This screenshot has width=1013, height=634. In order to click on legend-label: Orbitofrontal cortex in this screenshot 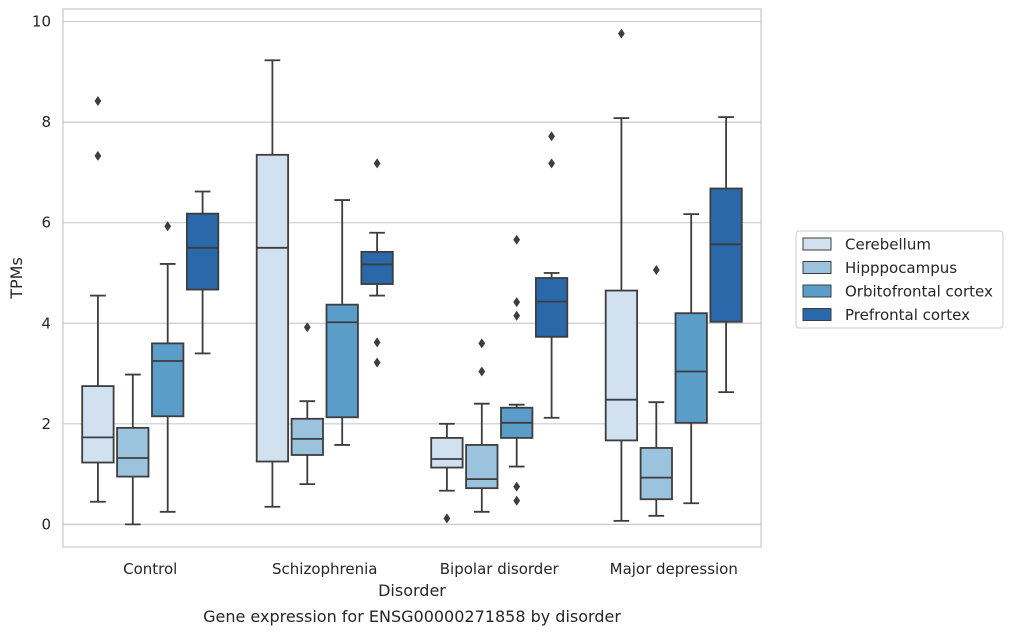, I will do `click(919, 292)`.